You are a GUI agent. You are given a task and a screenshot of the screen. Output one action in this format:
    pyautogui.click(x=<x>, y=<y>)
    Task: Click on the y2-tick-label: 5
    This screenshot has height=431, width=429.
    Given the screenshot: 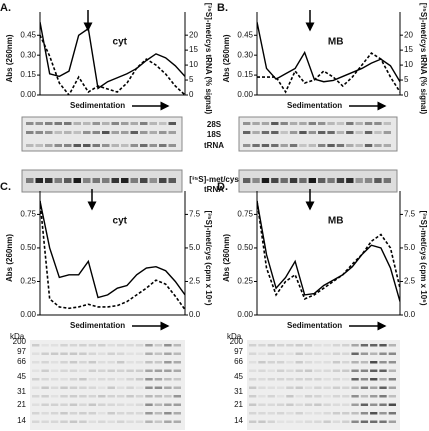 What is the action you would take?
    pyautogui.click(x=191, y=79)
    